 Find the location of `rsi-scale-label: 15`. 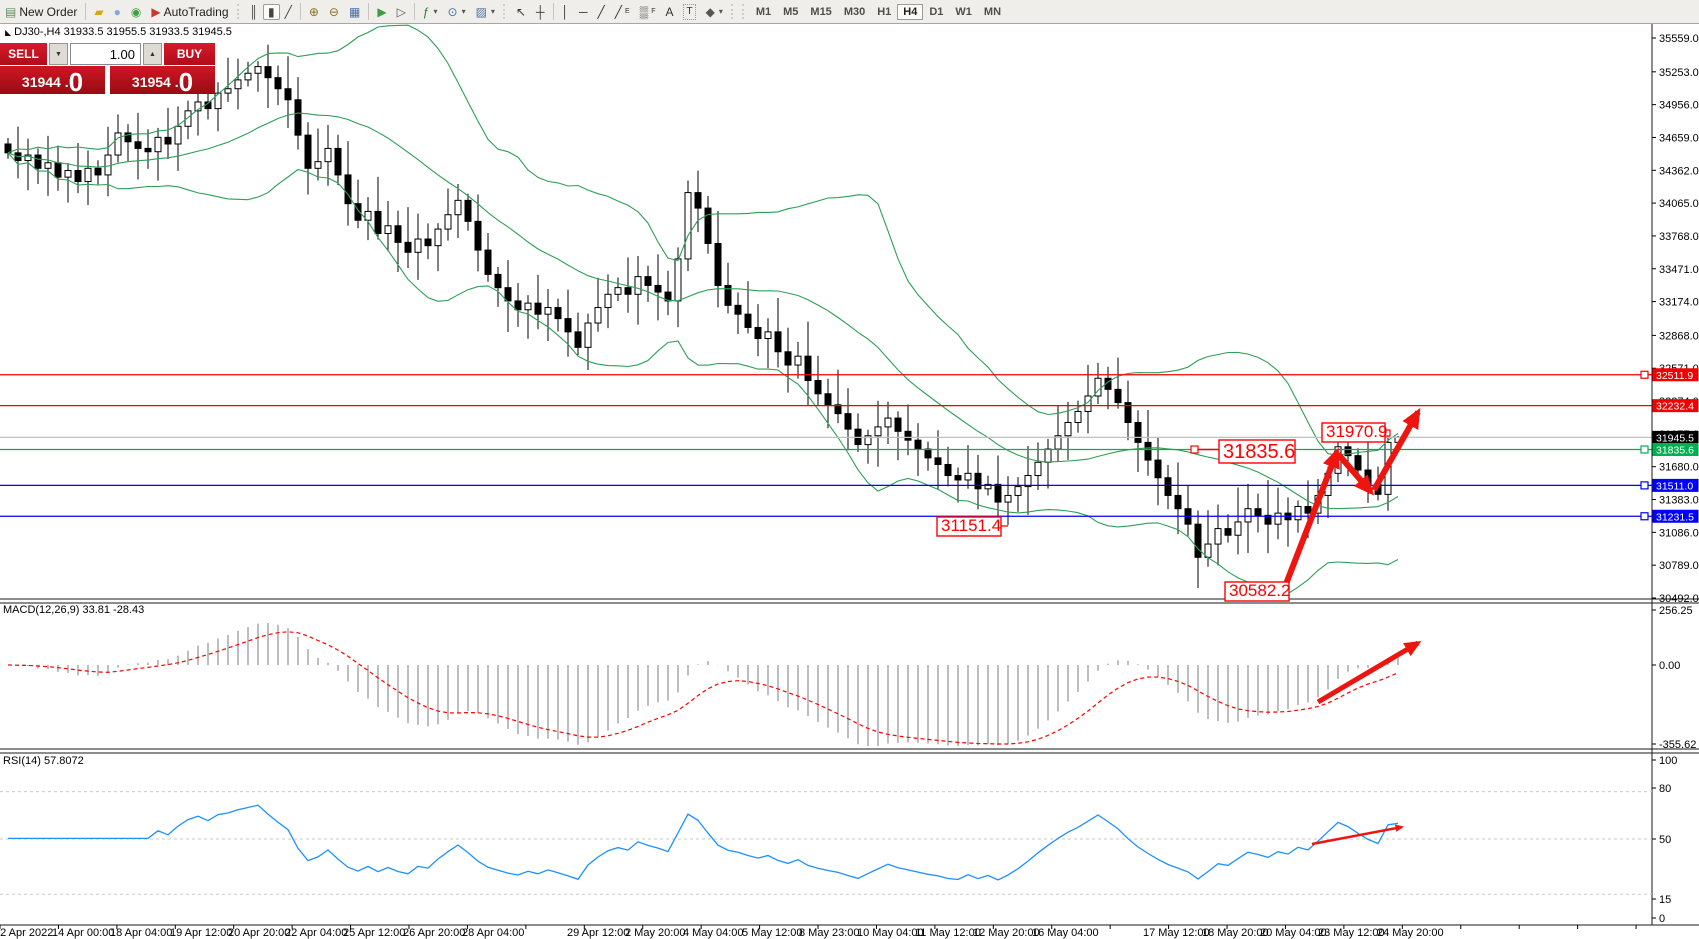

rsi-scale-label: 15 is located at coordinates (1665, 900).